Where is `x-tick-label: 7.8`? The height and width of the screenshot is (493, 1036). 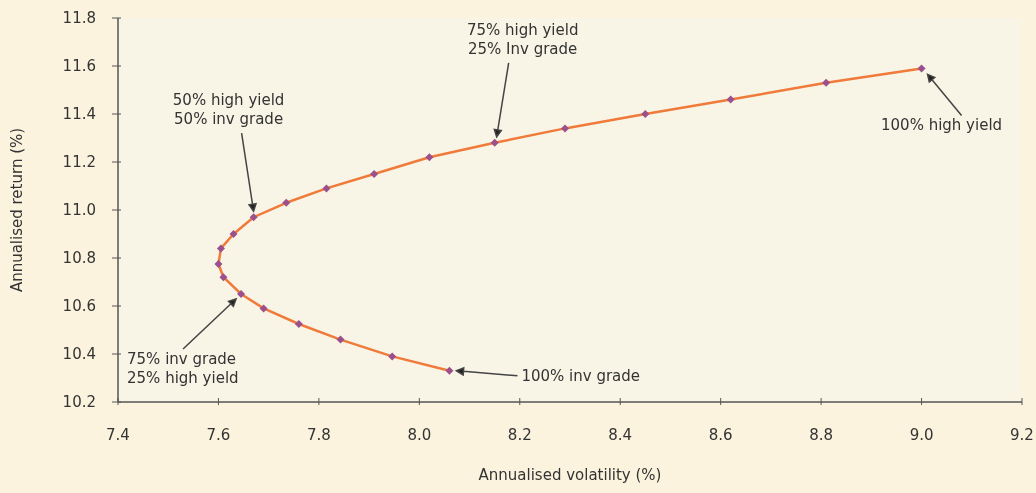
x-tick-label: 7.8 is located at coordinates (318, 435).